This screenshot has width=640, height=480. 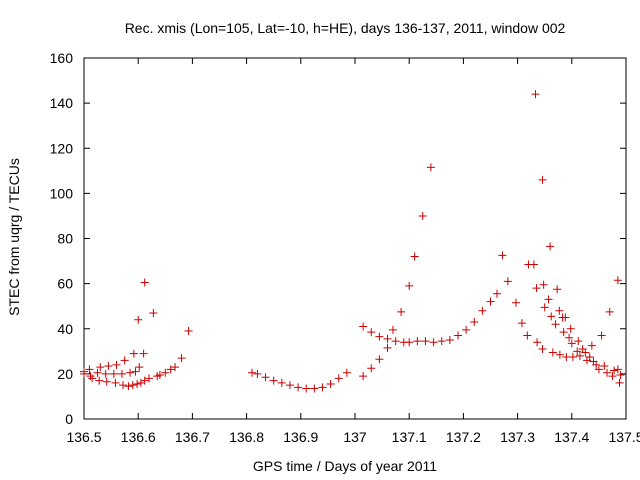 I want to click on y-tick-label: 20, so click(x=65, y=374).